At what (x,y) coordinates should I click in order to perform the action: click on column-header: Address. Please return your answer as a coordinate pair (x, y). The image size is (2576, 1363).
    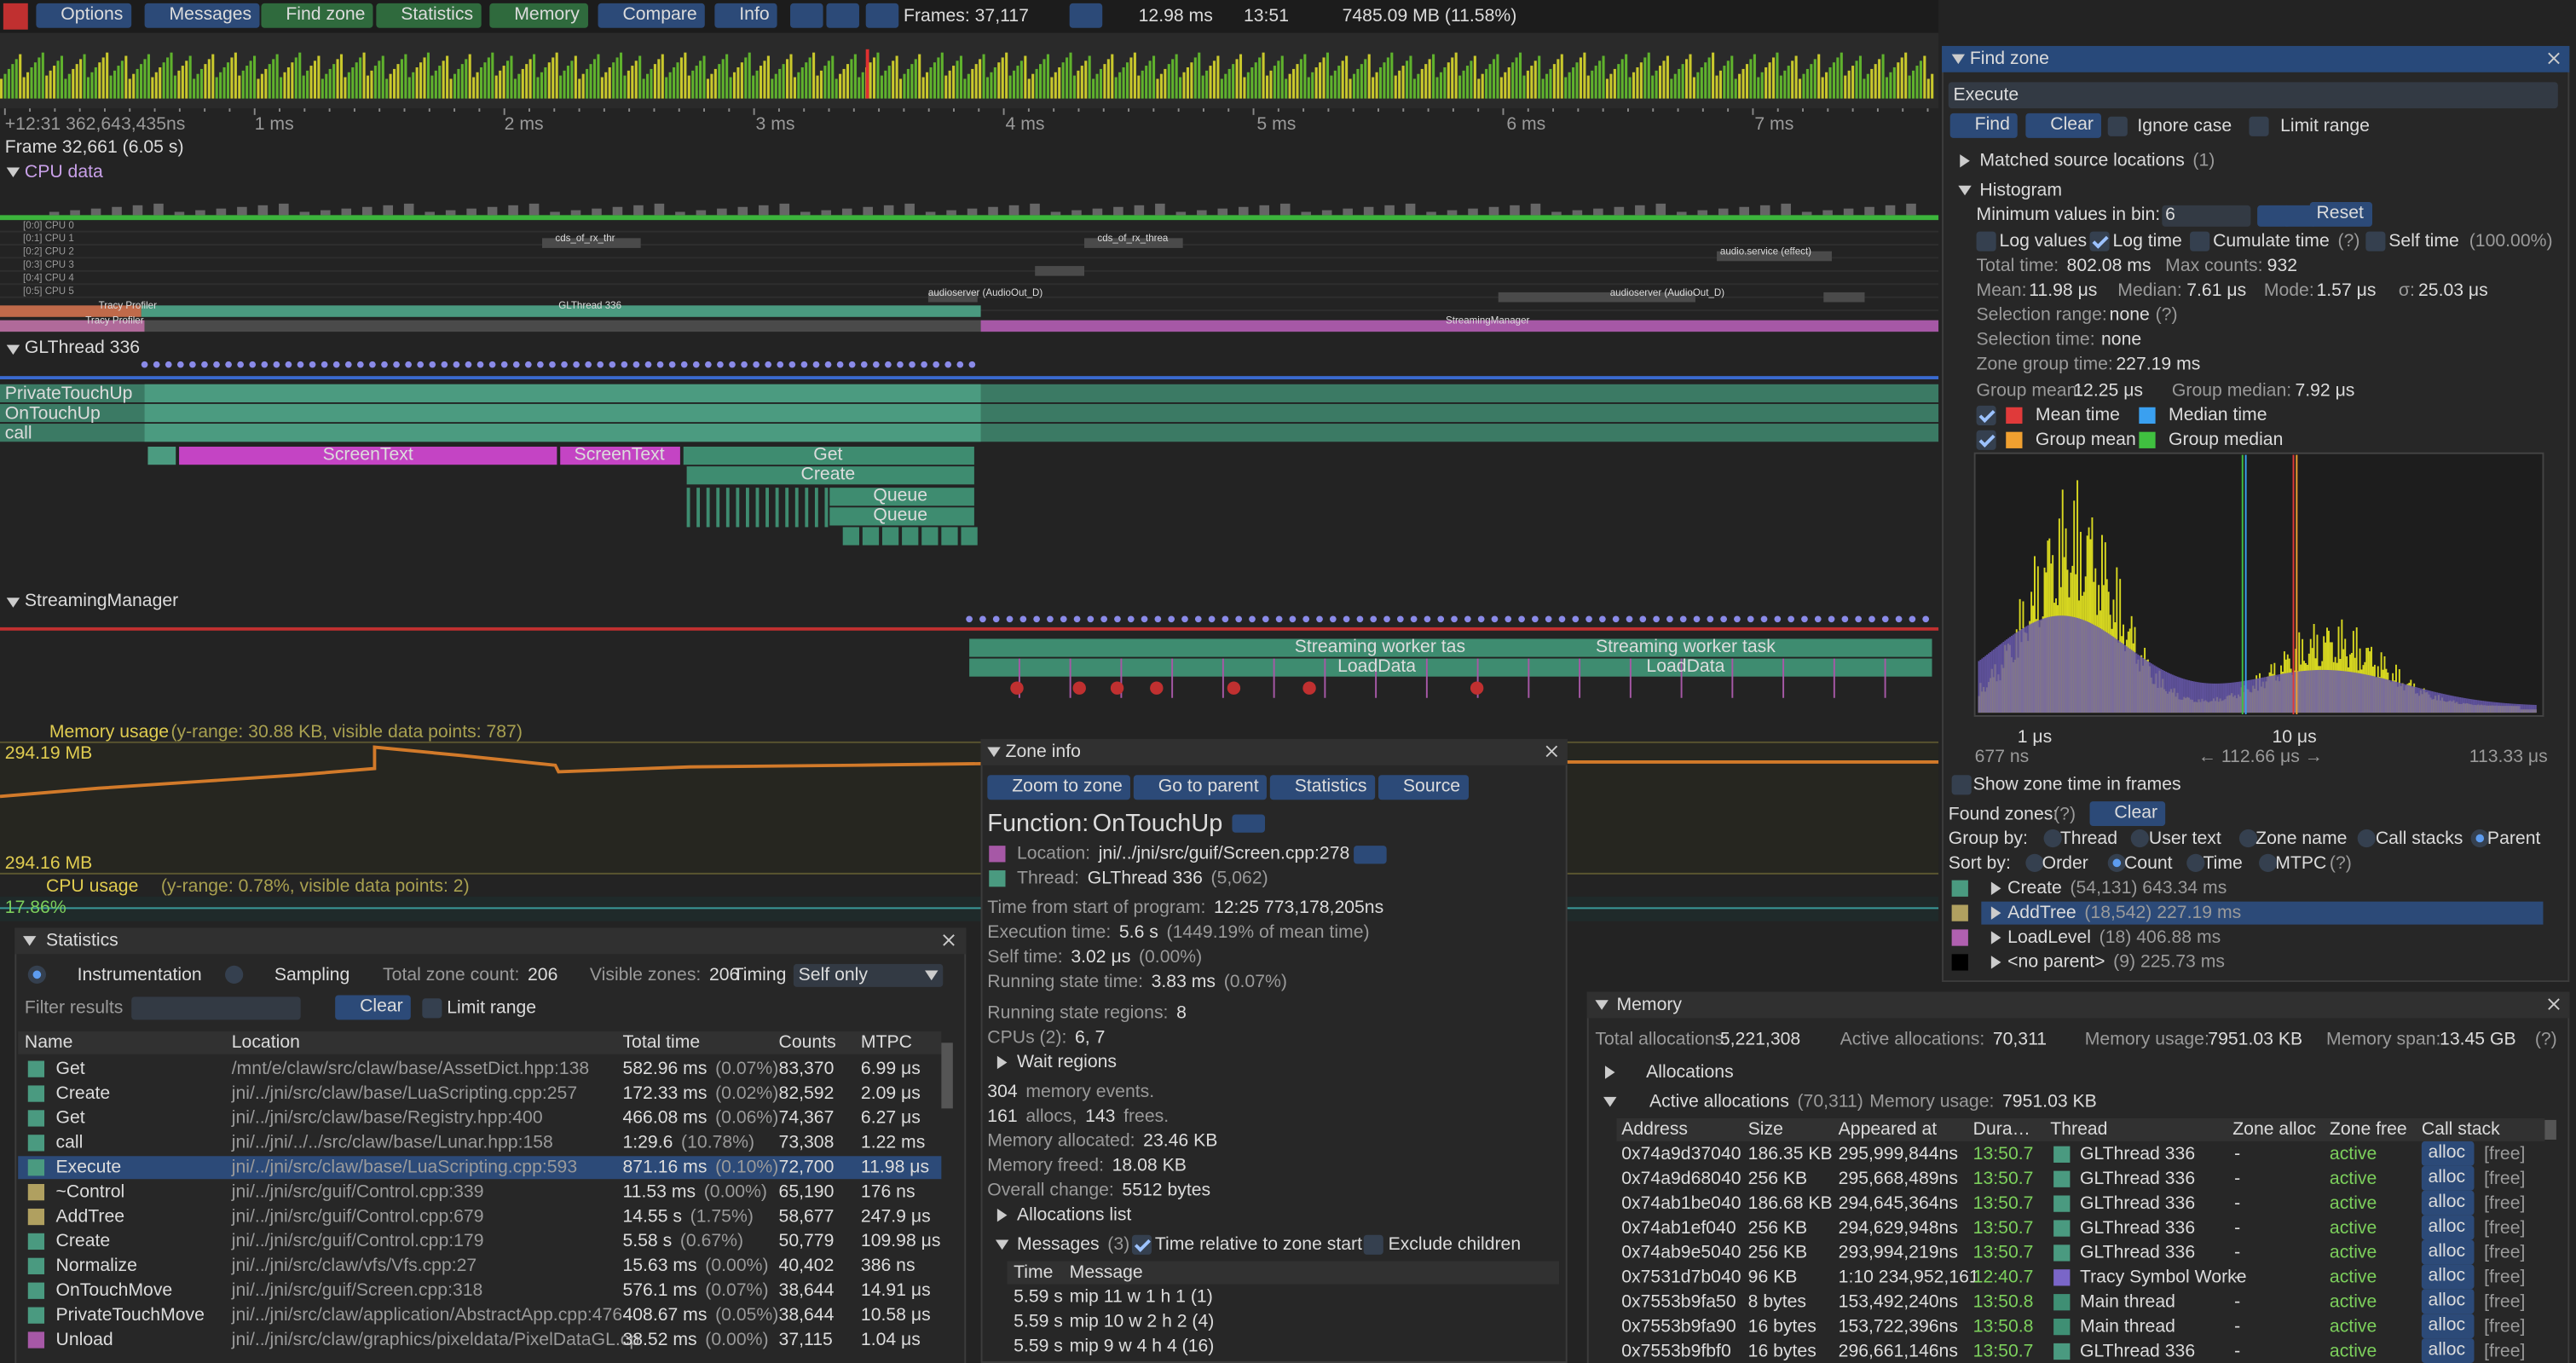
    Looking at the image, I should click on (1655, 1129).